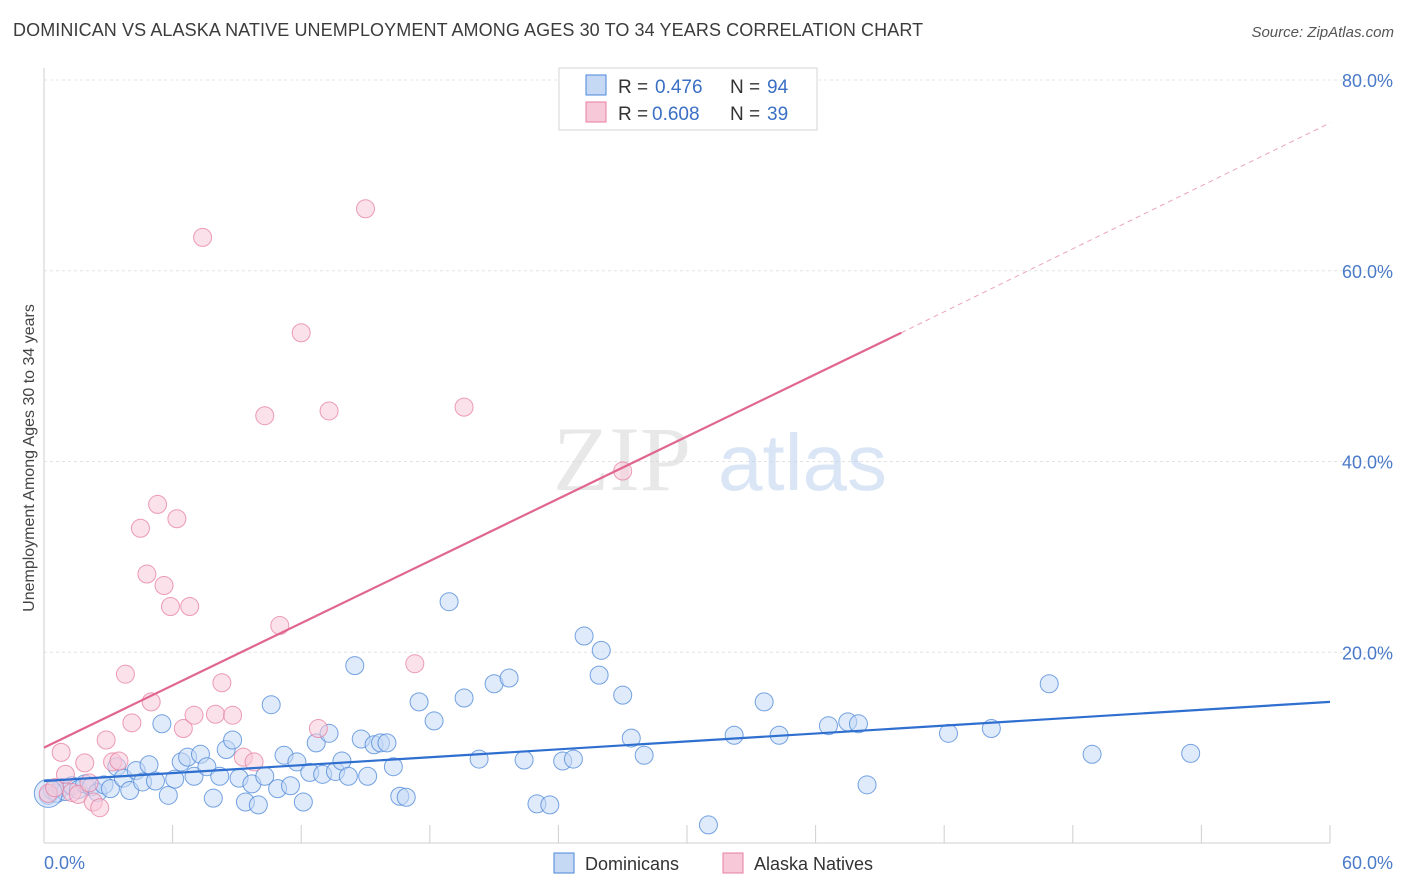 The width and height of the screenshot is (1406, 892). Describe the element at coordinates (687, 741) in the screenshot. I see `trend-line-dominicans` at that location.